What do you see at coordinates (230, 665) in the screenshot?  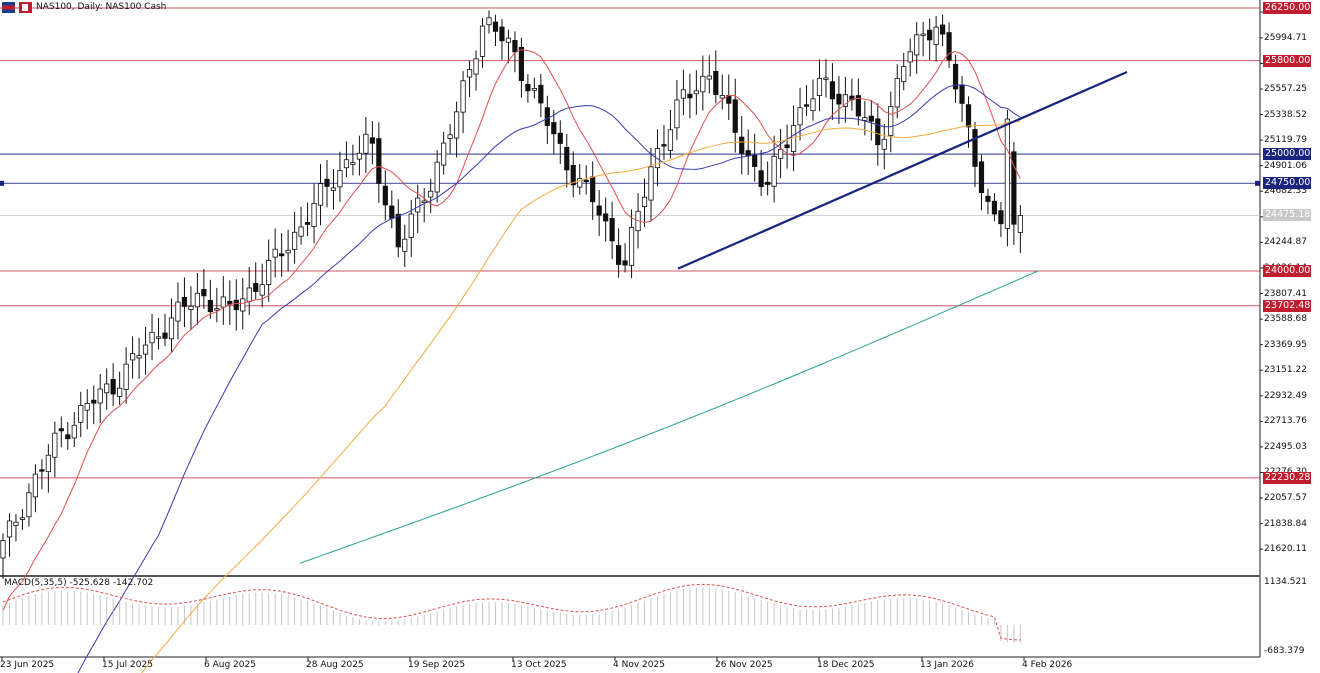 I see `date-label: 6 Aug 2025` at bounding box center [230, 665].